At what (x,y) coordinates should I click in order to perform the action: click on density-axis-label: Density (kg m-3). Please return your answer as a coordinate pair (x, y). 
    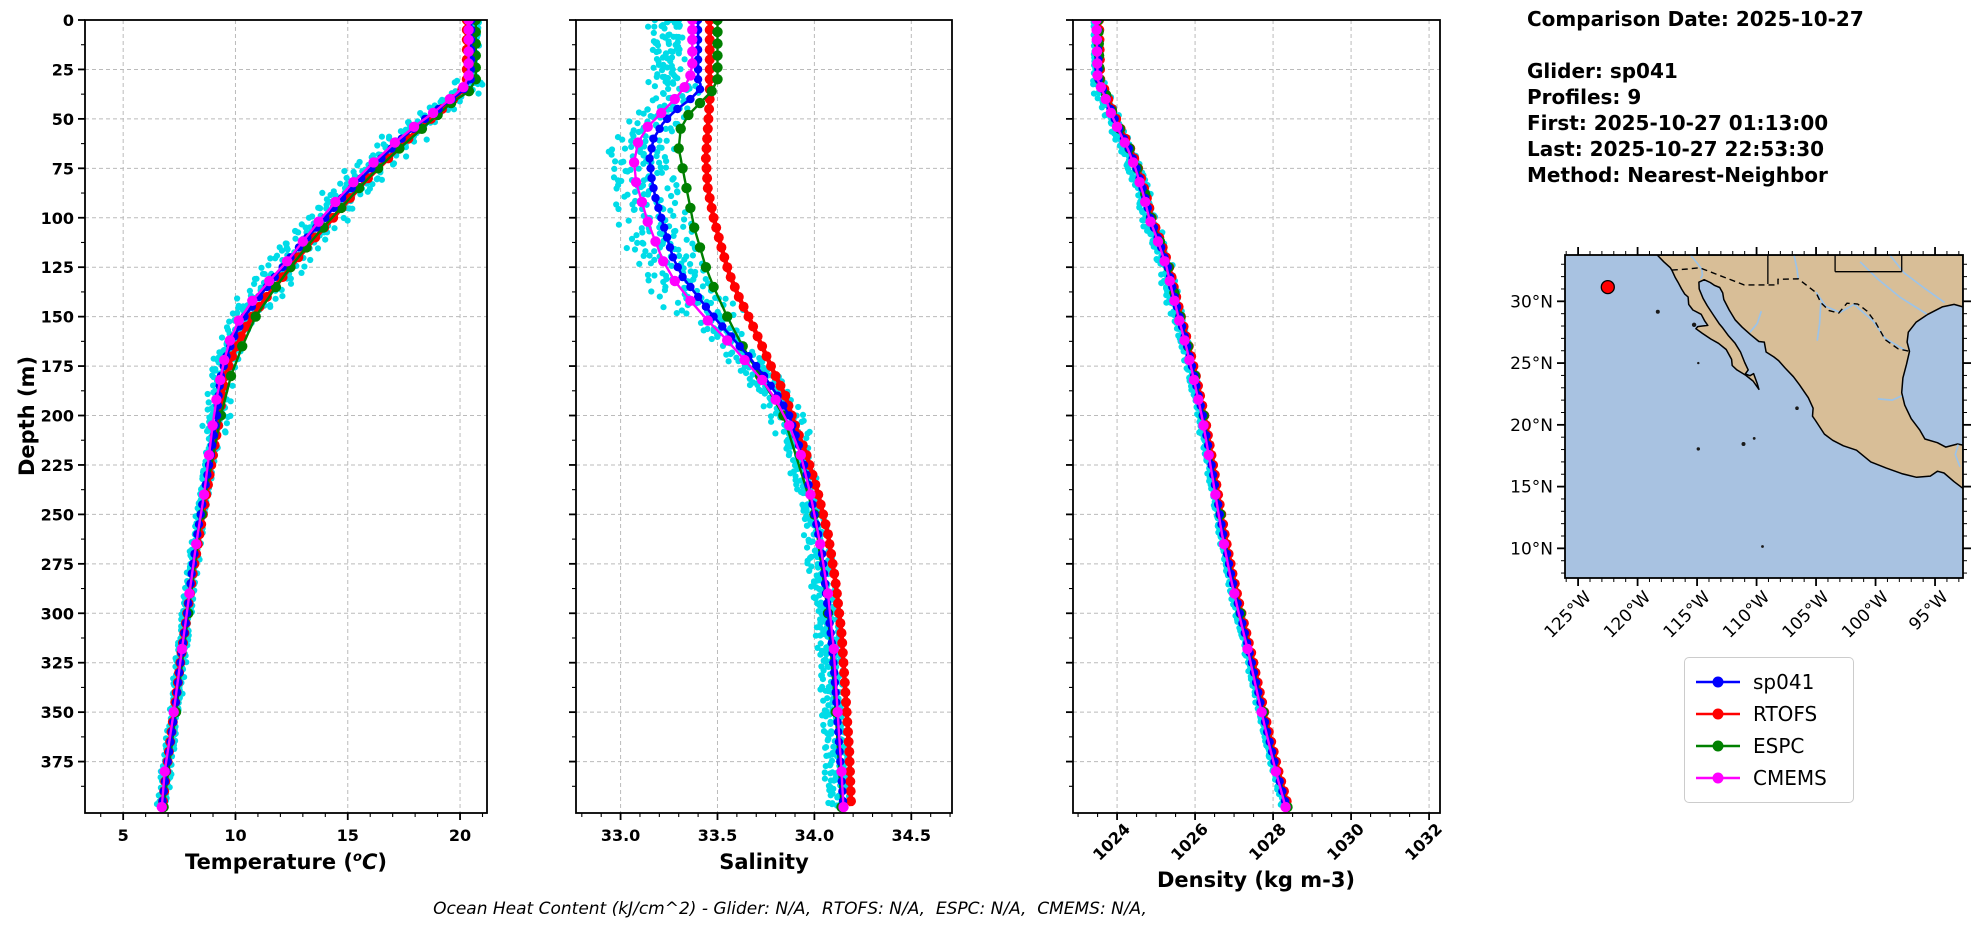
    Looking at the image, I should click on (1256, 880).